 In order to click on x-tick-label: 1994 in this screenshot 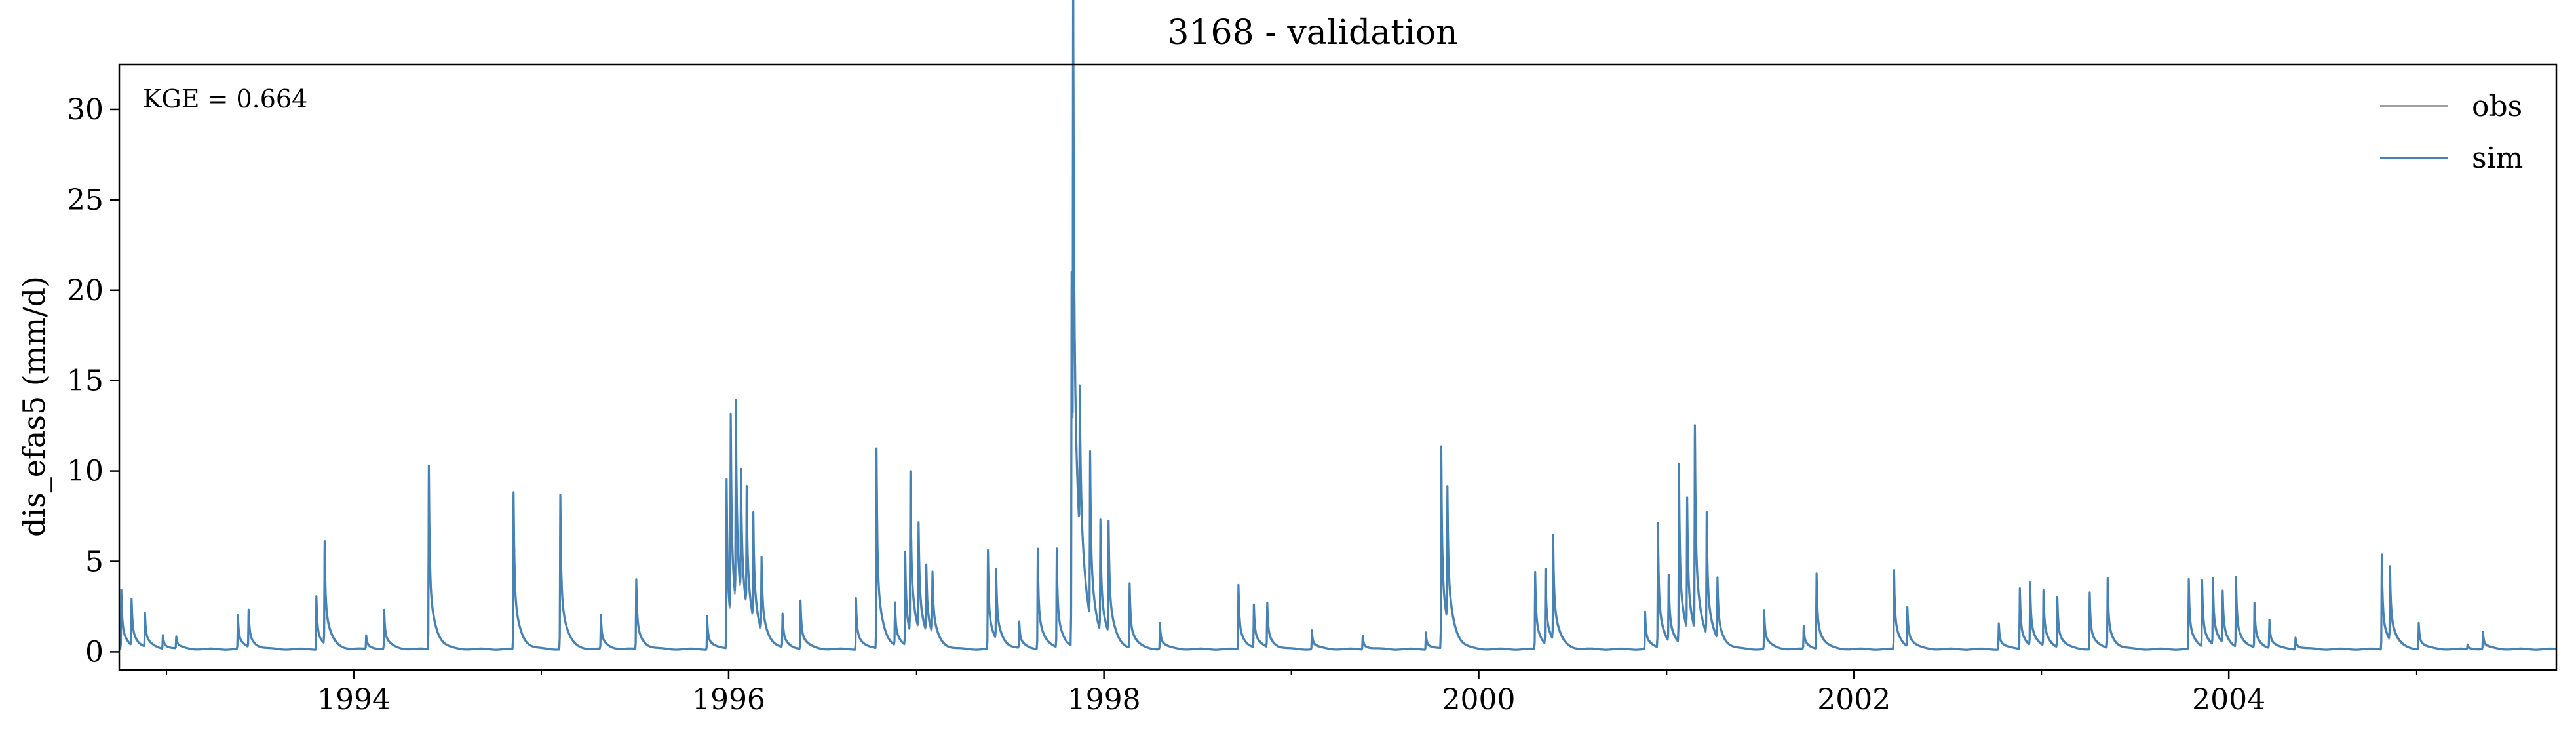, I will do `click(354, 699)`.